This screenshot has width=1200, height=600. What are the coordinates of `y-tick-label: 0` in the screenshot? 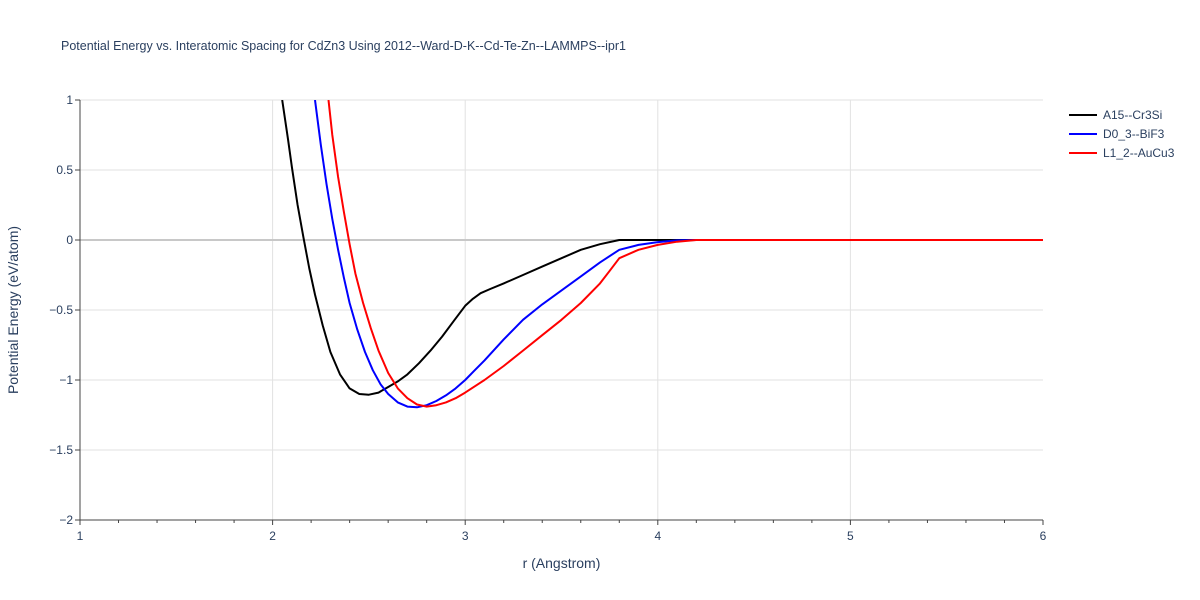 It's located at (69, 240).